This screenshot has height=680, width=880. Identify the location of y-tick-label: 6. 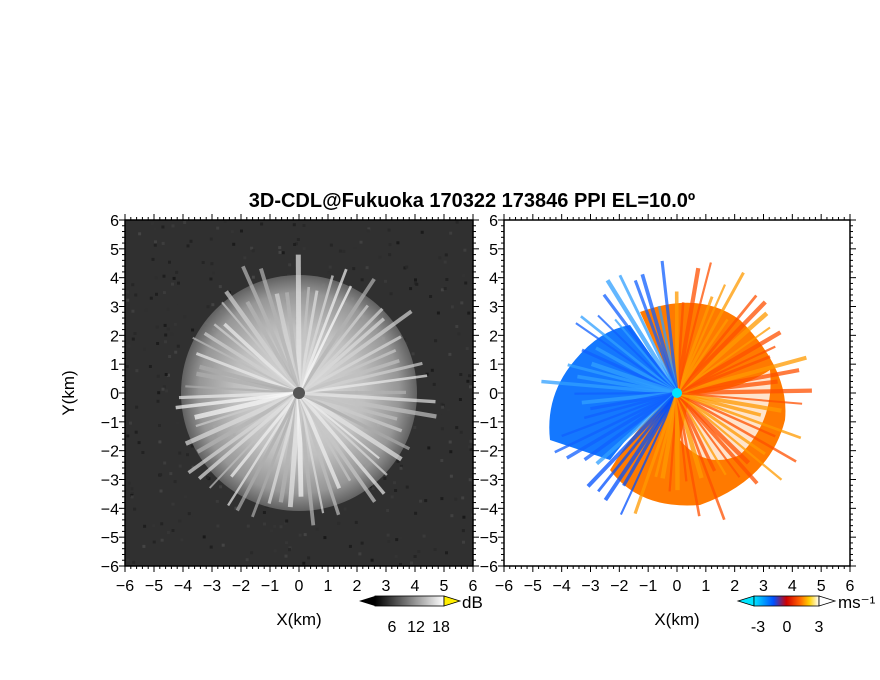
(114, 221).